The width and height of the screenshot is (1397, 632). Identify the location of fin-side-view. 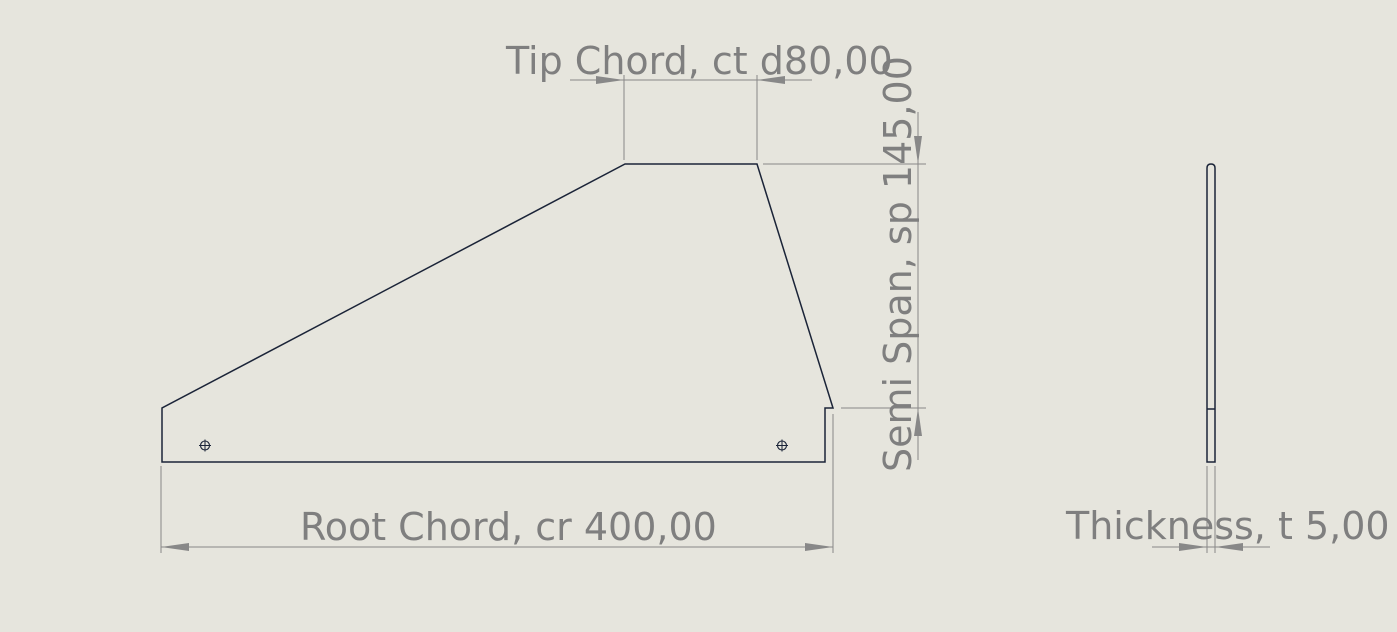
(1211, 313).